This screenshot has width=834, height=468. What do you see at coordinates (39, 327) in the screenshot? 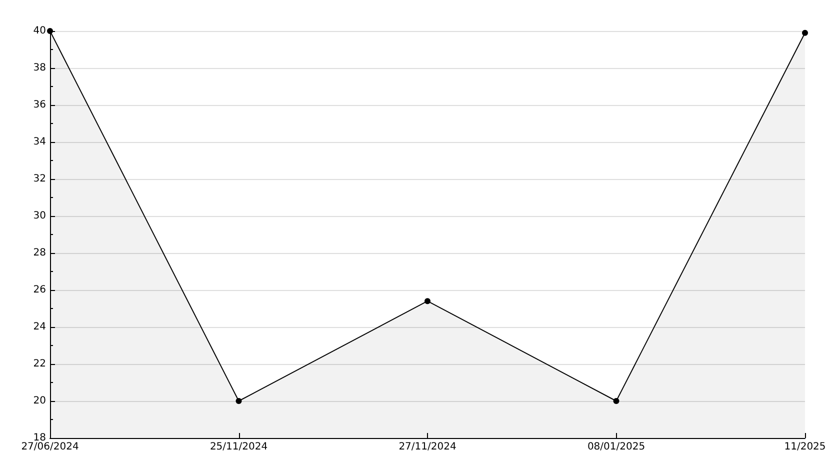
I see `y-tick-label: 24` at bounding box center [39, 327].